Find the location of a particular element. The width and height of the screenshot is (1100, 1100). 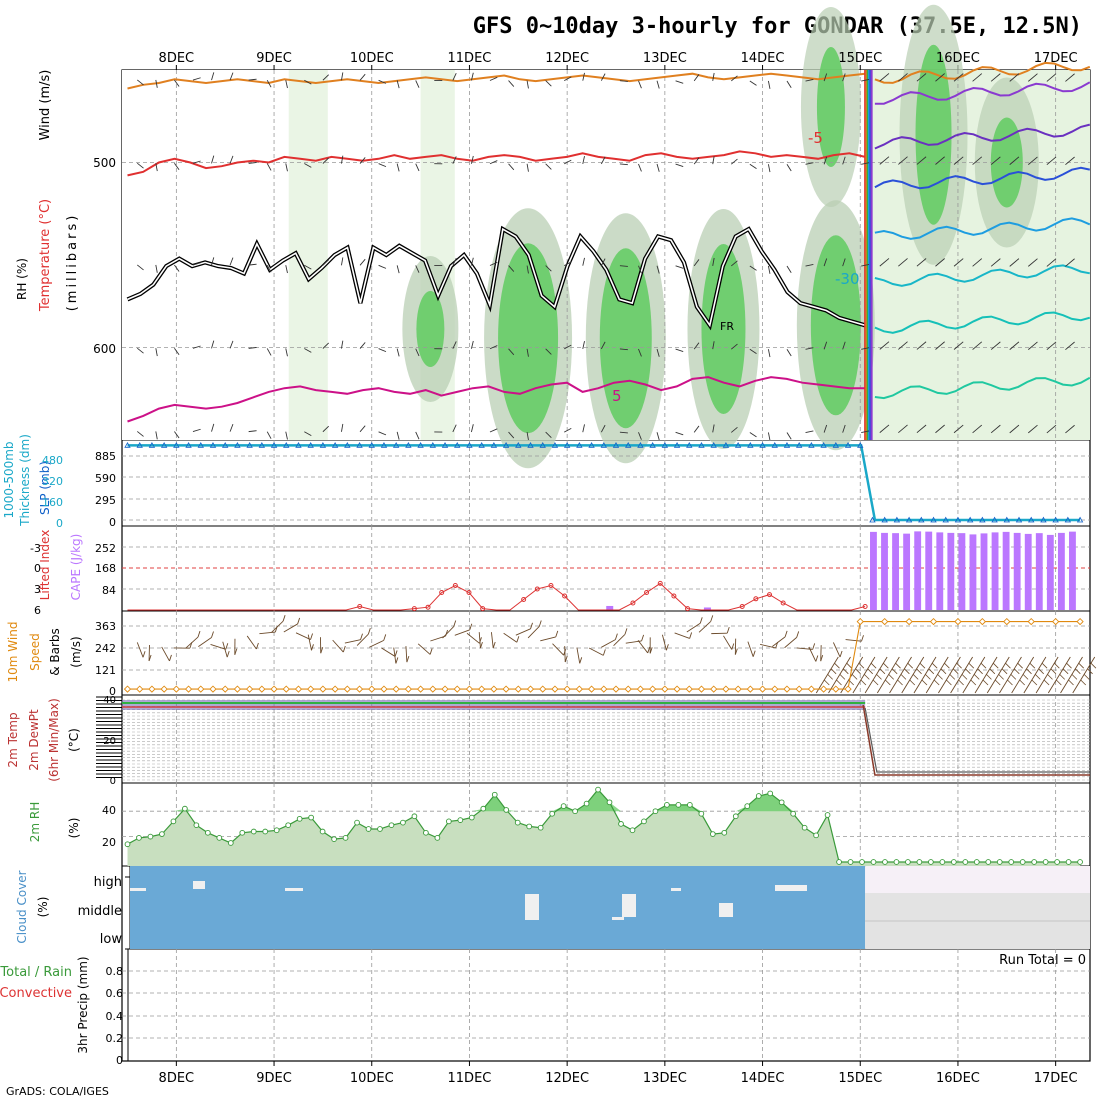

rh2m-area is located at coordinates (604, 827).